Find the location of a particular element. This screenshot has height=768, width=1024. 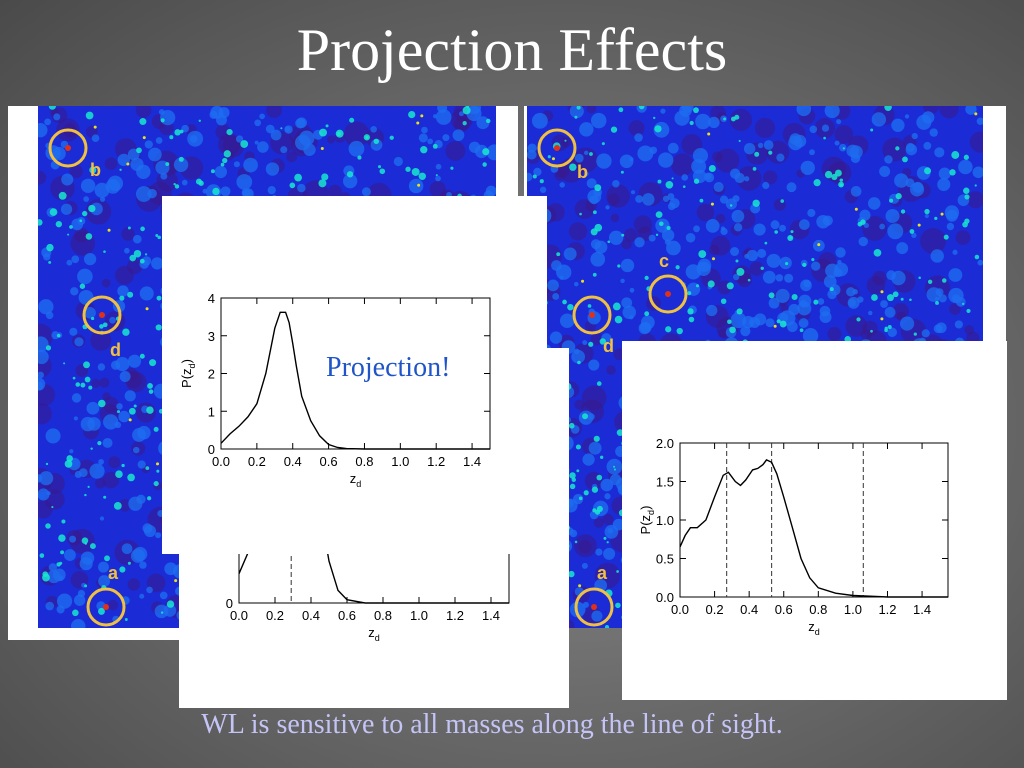

y-tick-label: 1.0 is located at coordinates (665, 520).